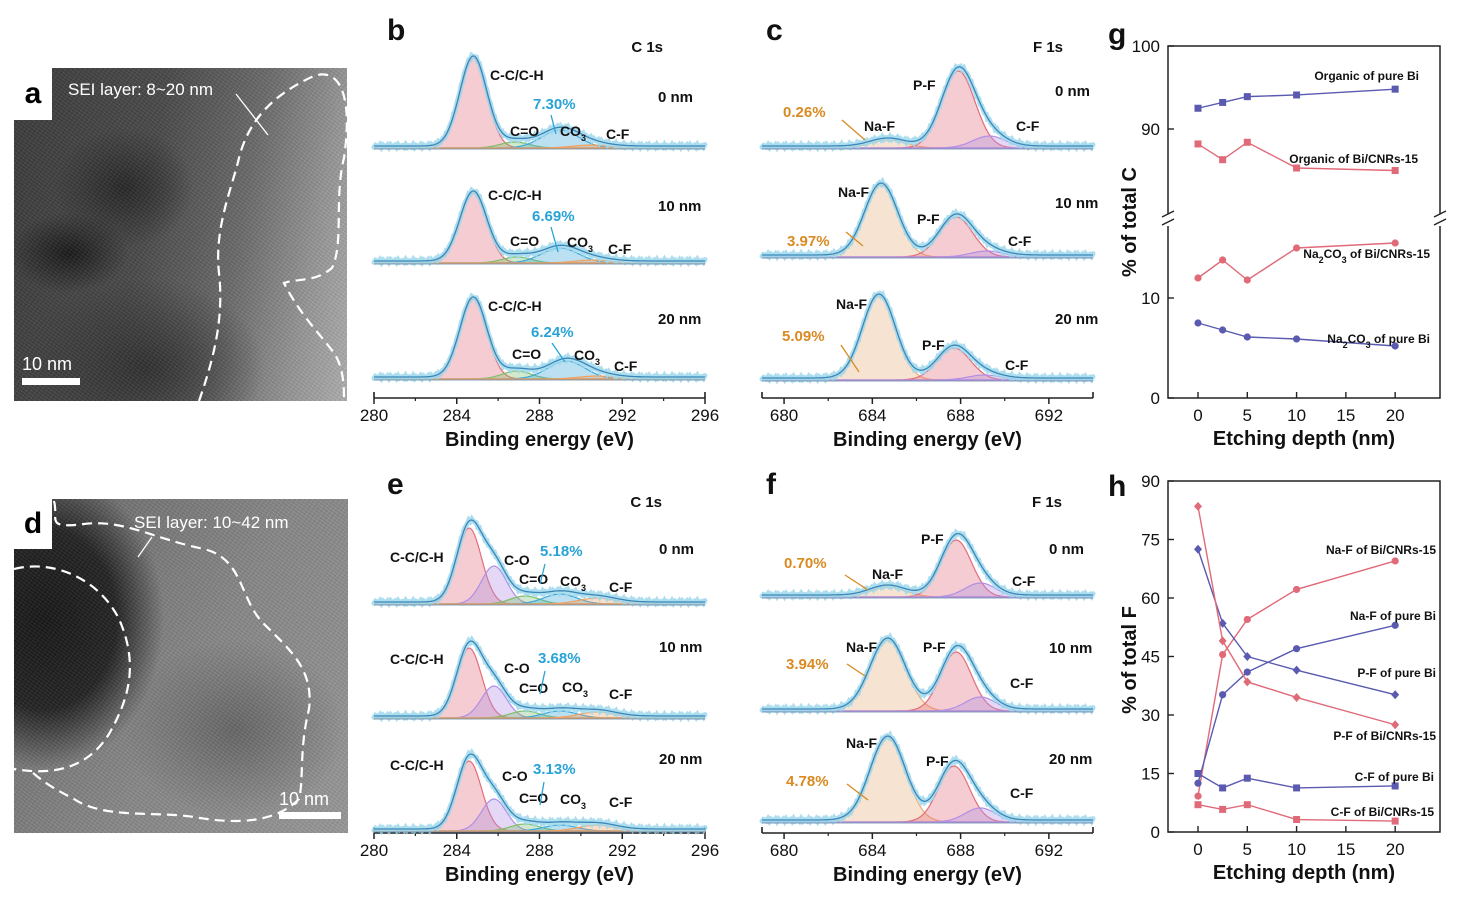 This screenshot has width=1458, height=899. What do you see at coordinates (33, 94) in the screenshot?
I see `panel-letter-a: a` at bounding box center [33, 94].